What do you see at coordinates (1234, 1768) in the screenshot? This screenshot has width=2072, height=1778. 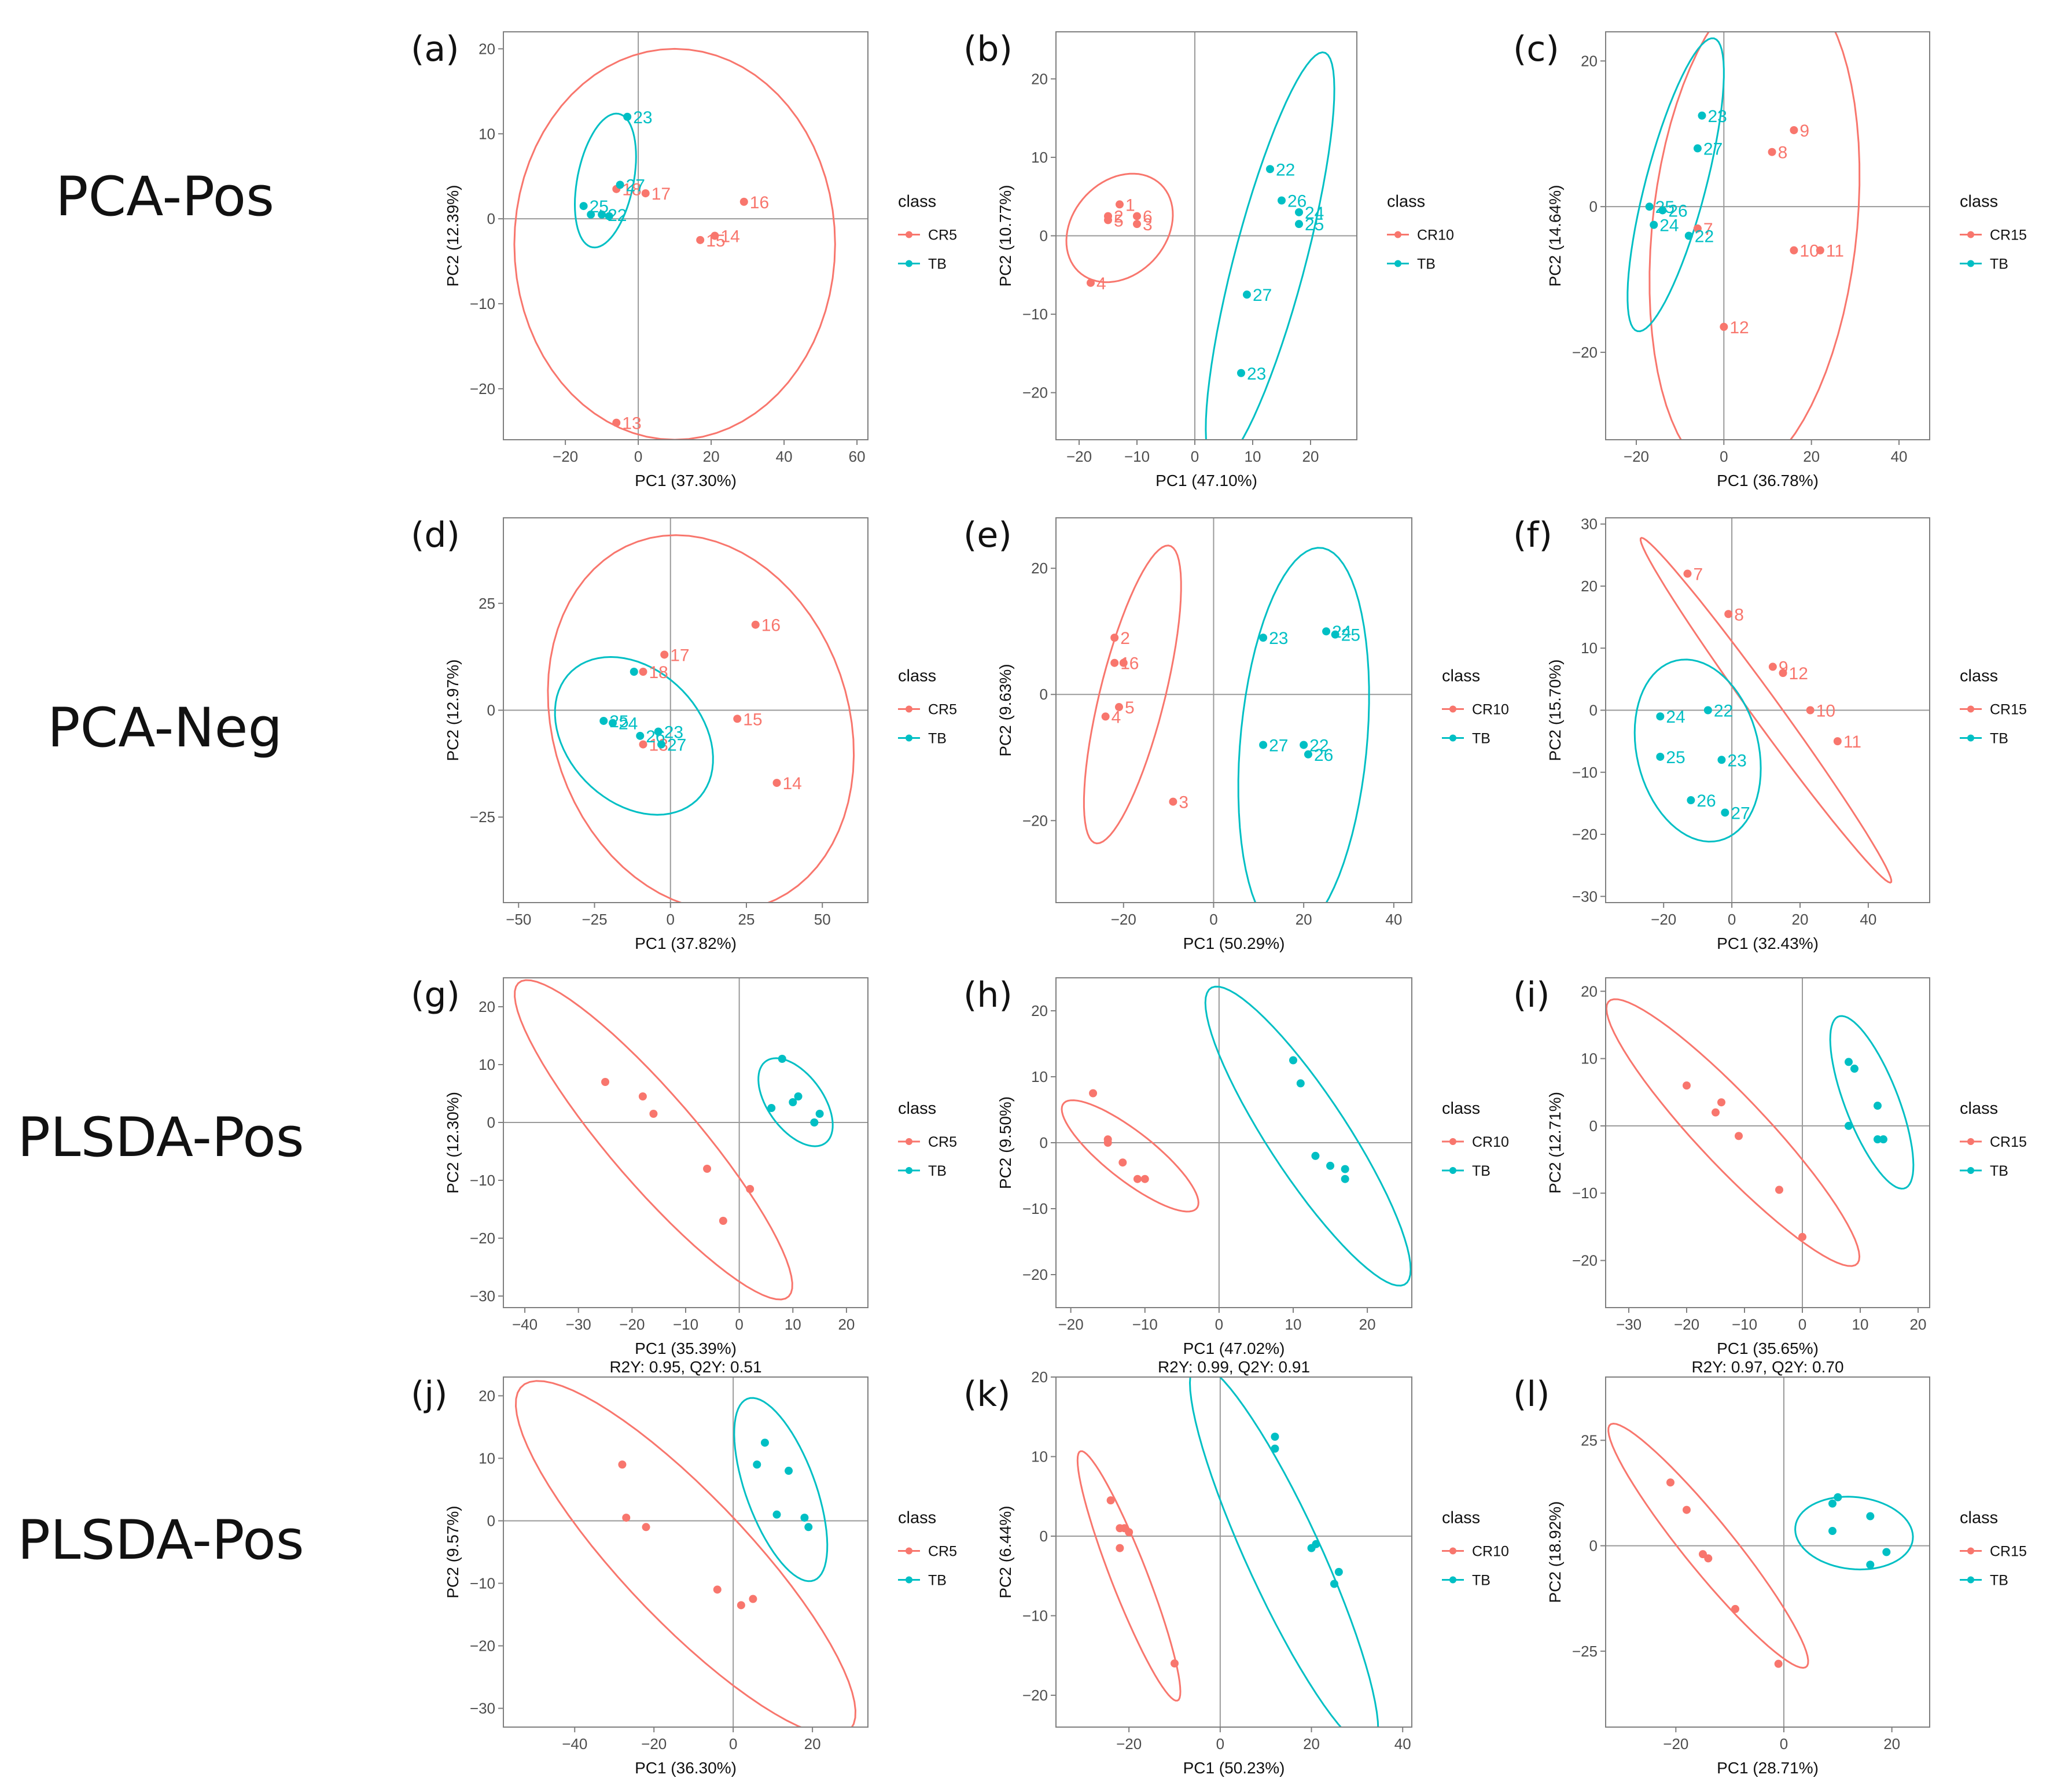 I see `x-axis-label: PC1 (50.23%)` at bounding box center [1234, 1768].